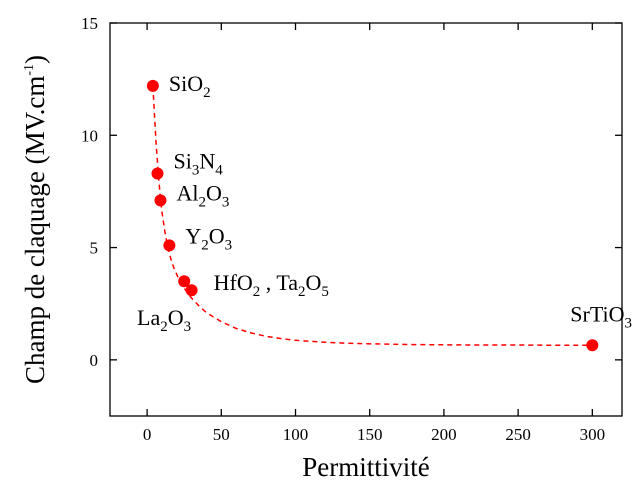  What do you see at coordinates (29, 70) in the screenshot?
I see `y-axis-title-superscript: -1` at bounding box center [29, 70].